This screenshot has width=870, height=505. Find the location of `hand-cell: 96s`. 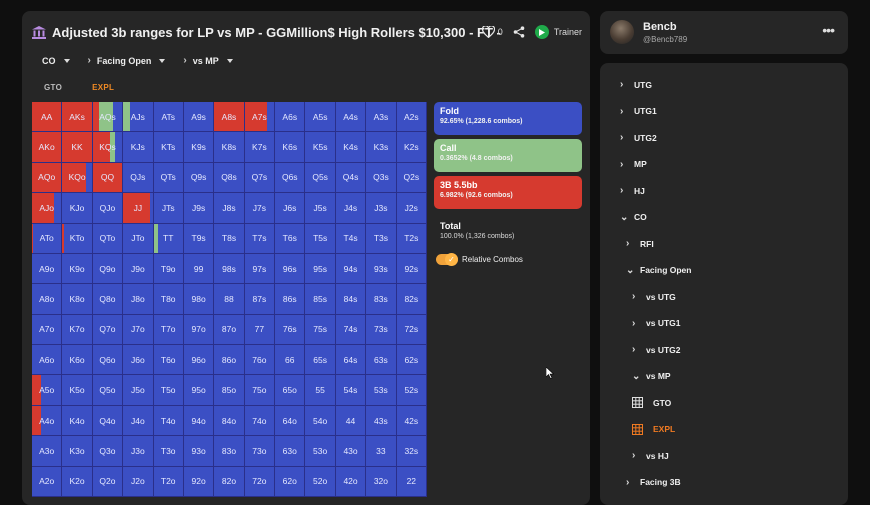

hand-cell: 96s is located at coordinates (290, 269).